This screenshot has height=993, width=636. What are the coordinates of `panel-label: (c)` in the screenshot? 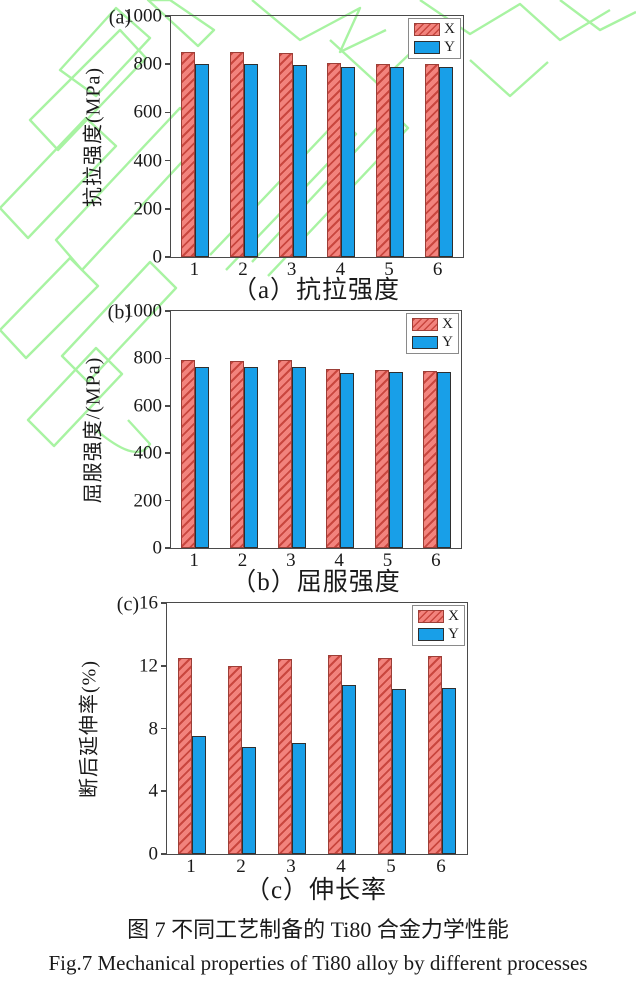 It's located at (127, 604).